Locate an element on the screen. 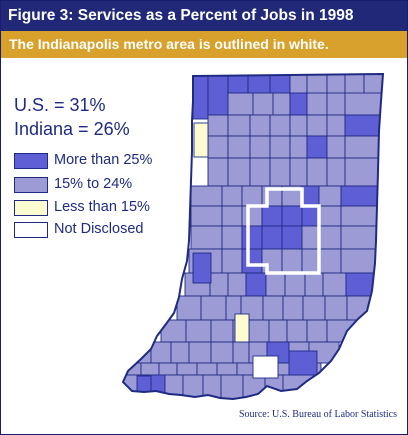 The image size is (408, 435). county-r2-c5 is located at coordinates (317, 125).